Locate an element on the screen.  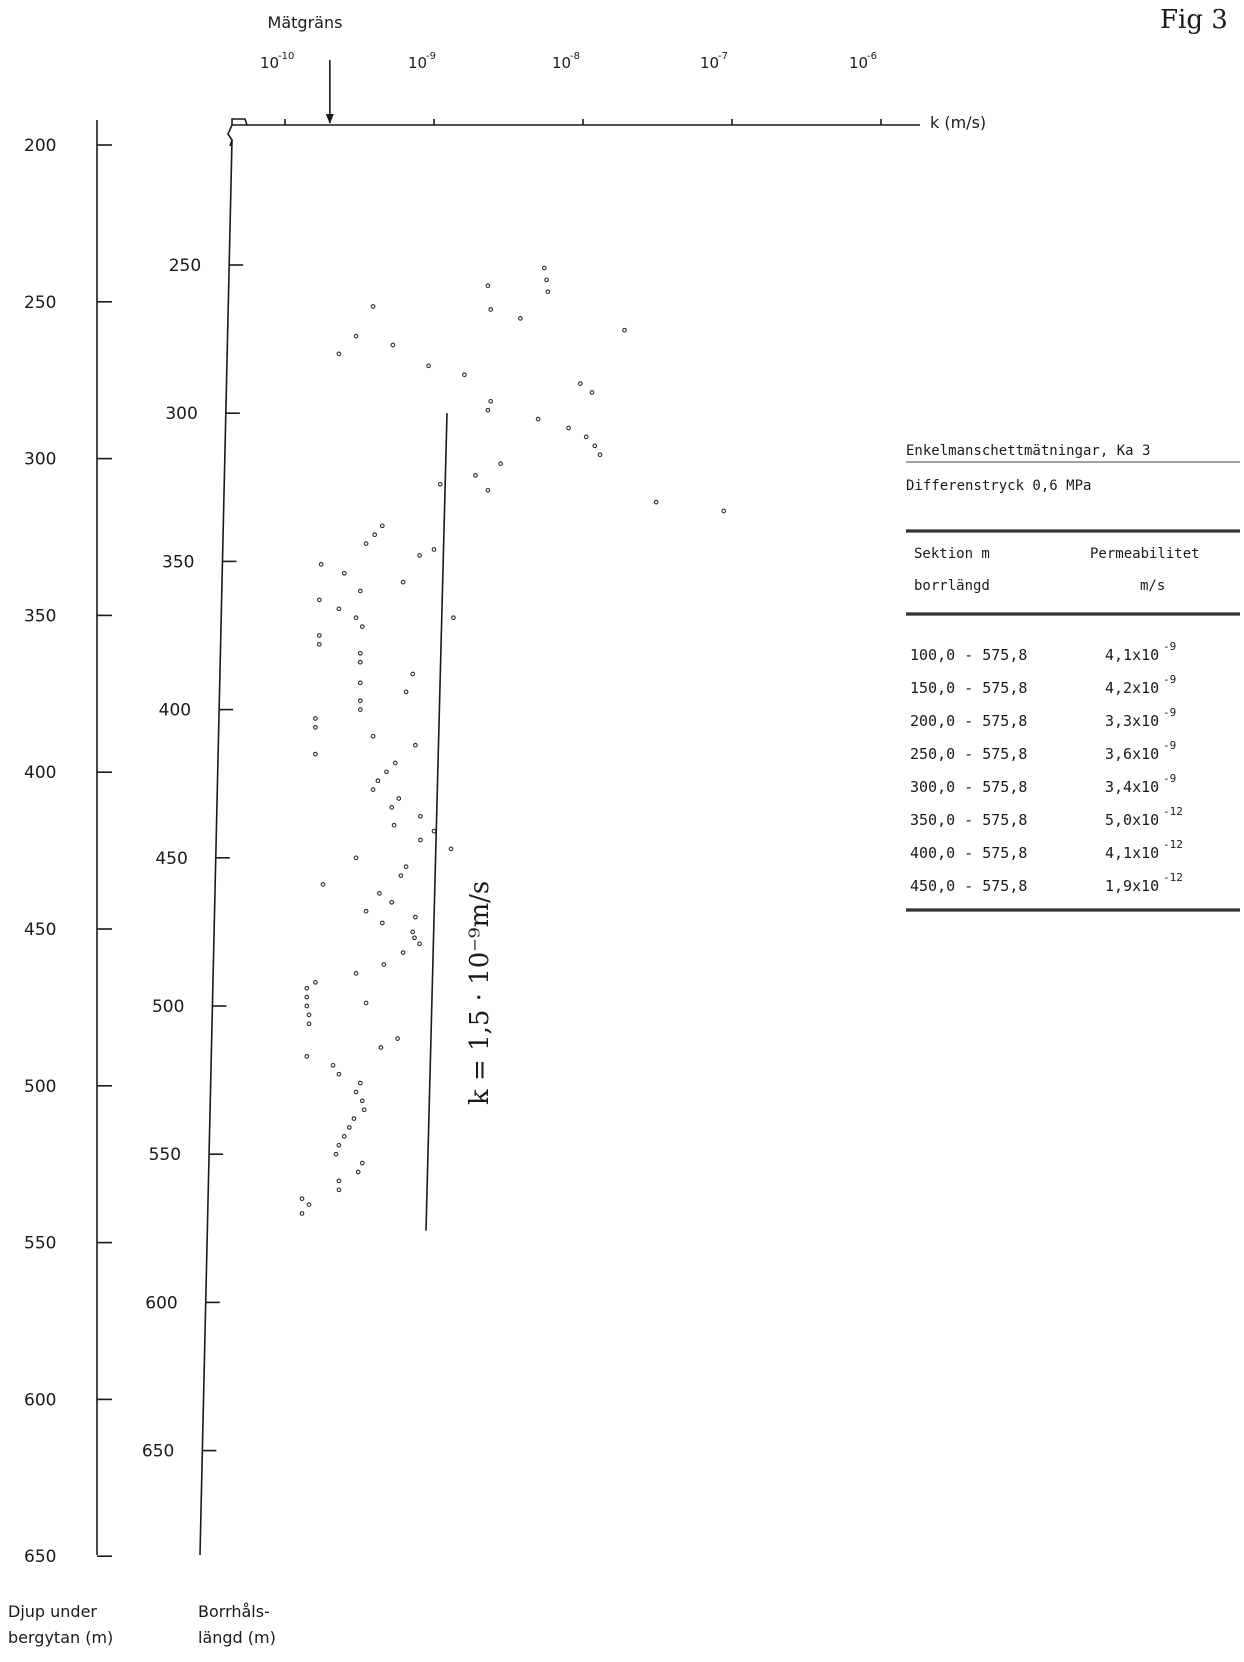
table-header-col2-line1: Permeabilitet is located at coordinates (1145, 554).